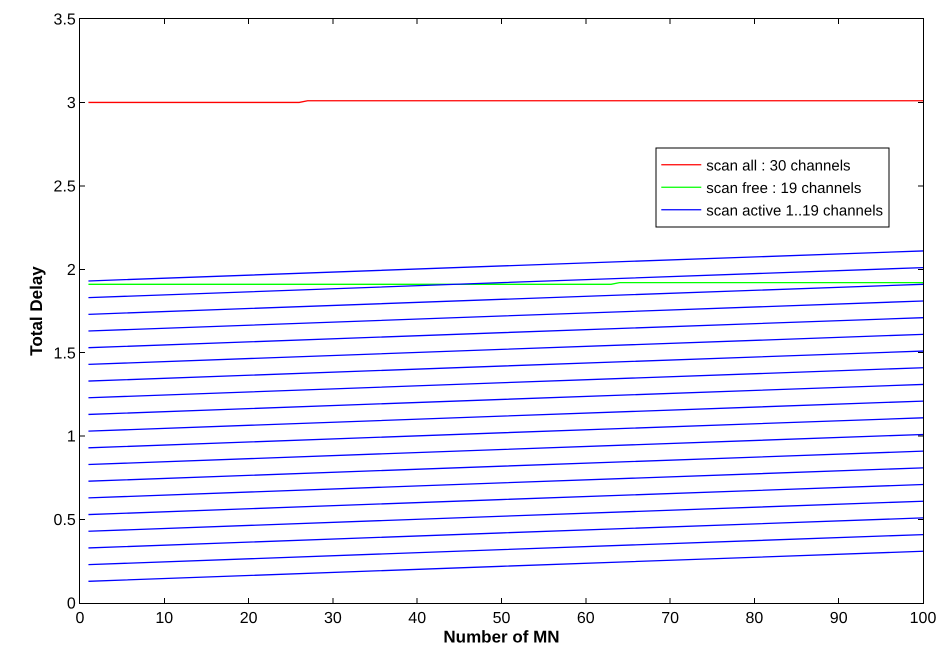 The height and width of the screenshot is (663, 948). What do you see at coordinates (333, 619) in the screenshot?
I see `x-tick-label: 30` at bounding box center [333, 619].